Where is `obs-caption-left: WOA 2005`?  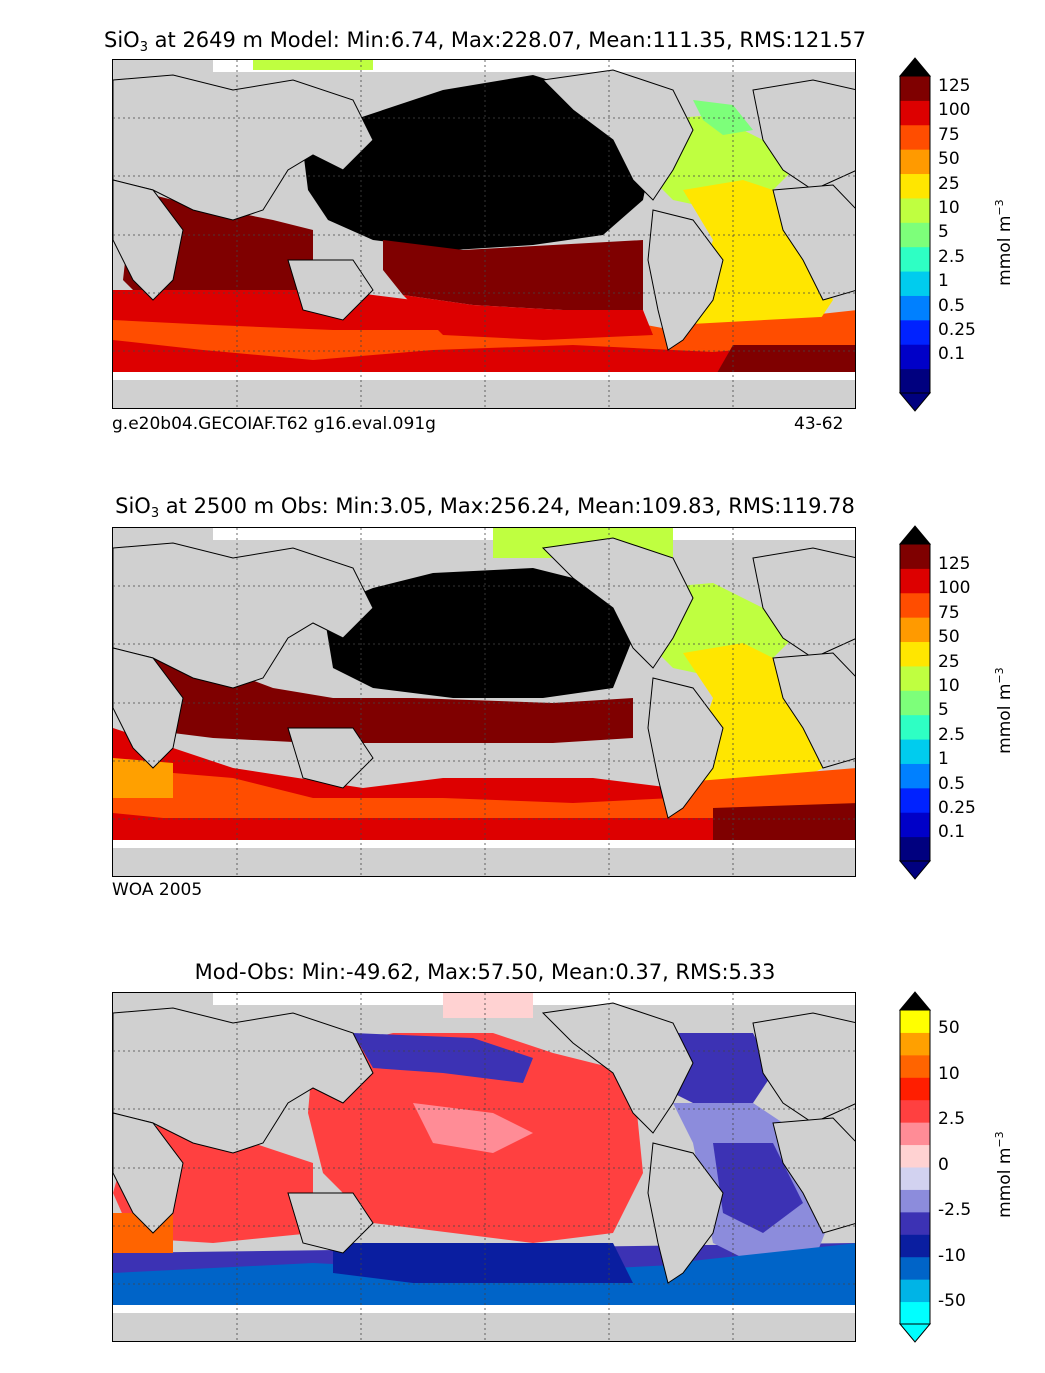 obs-caption-left: WOA 2005 is located at coordinates (157, 890).